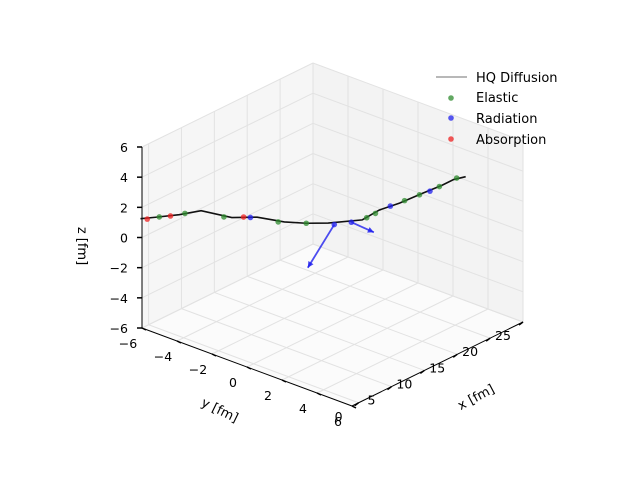  Describe the element at coordinates (497, 98) in the screenshot. I see `legend-label-elastic: Elastic` at that location.